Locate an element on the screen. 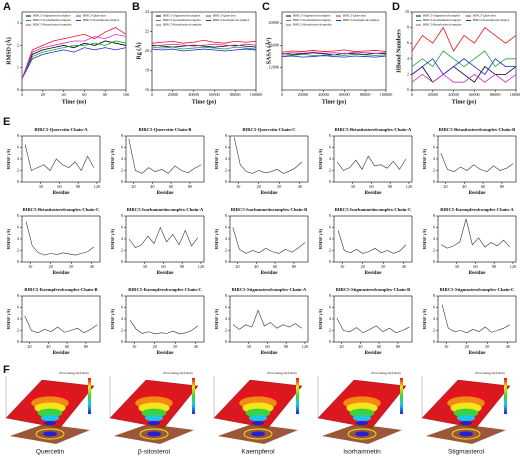 The width and height of the screenshot is (520, 460). chart-title: BIRC5-Isorhamnetincomplex-Chain-B is located at coordinates (269, 209).